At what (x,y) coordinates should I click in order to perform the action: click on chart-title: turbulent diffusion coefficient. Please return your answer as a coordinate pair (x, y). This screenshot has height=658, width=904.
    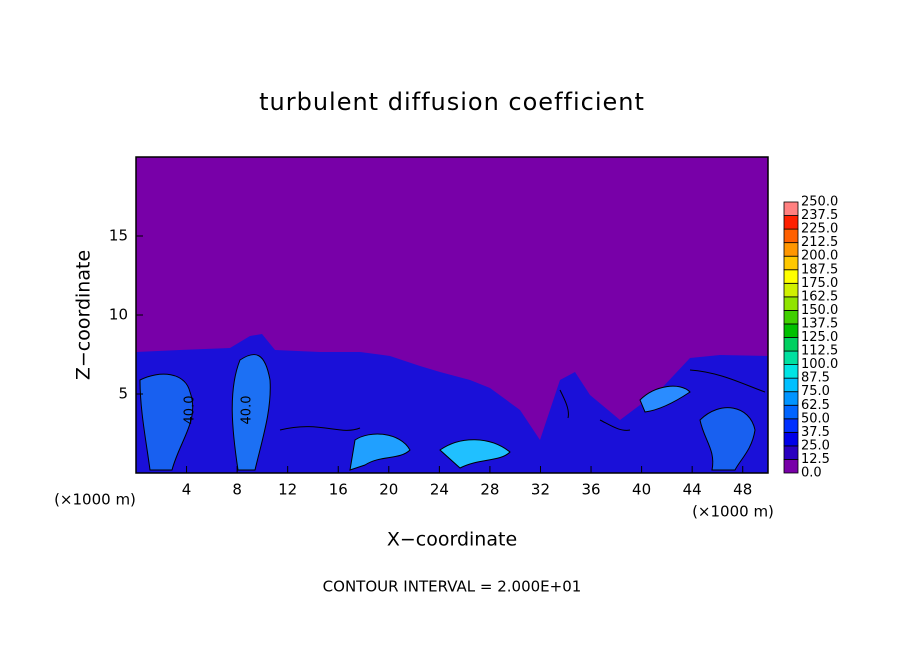
    Looking at the image, I should click on (452, 102).